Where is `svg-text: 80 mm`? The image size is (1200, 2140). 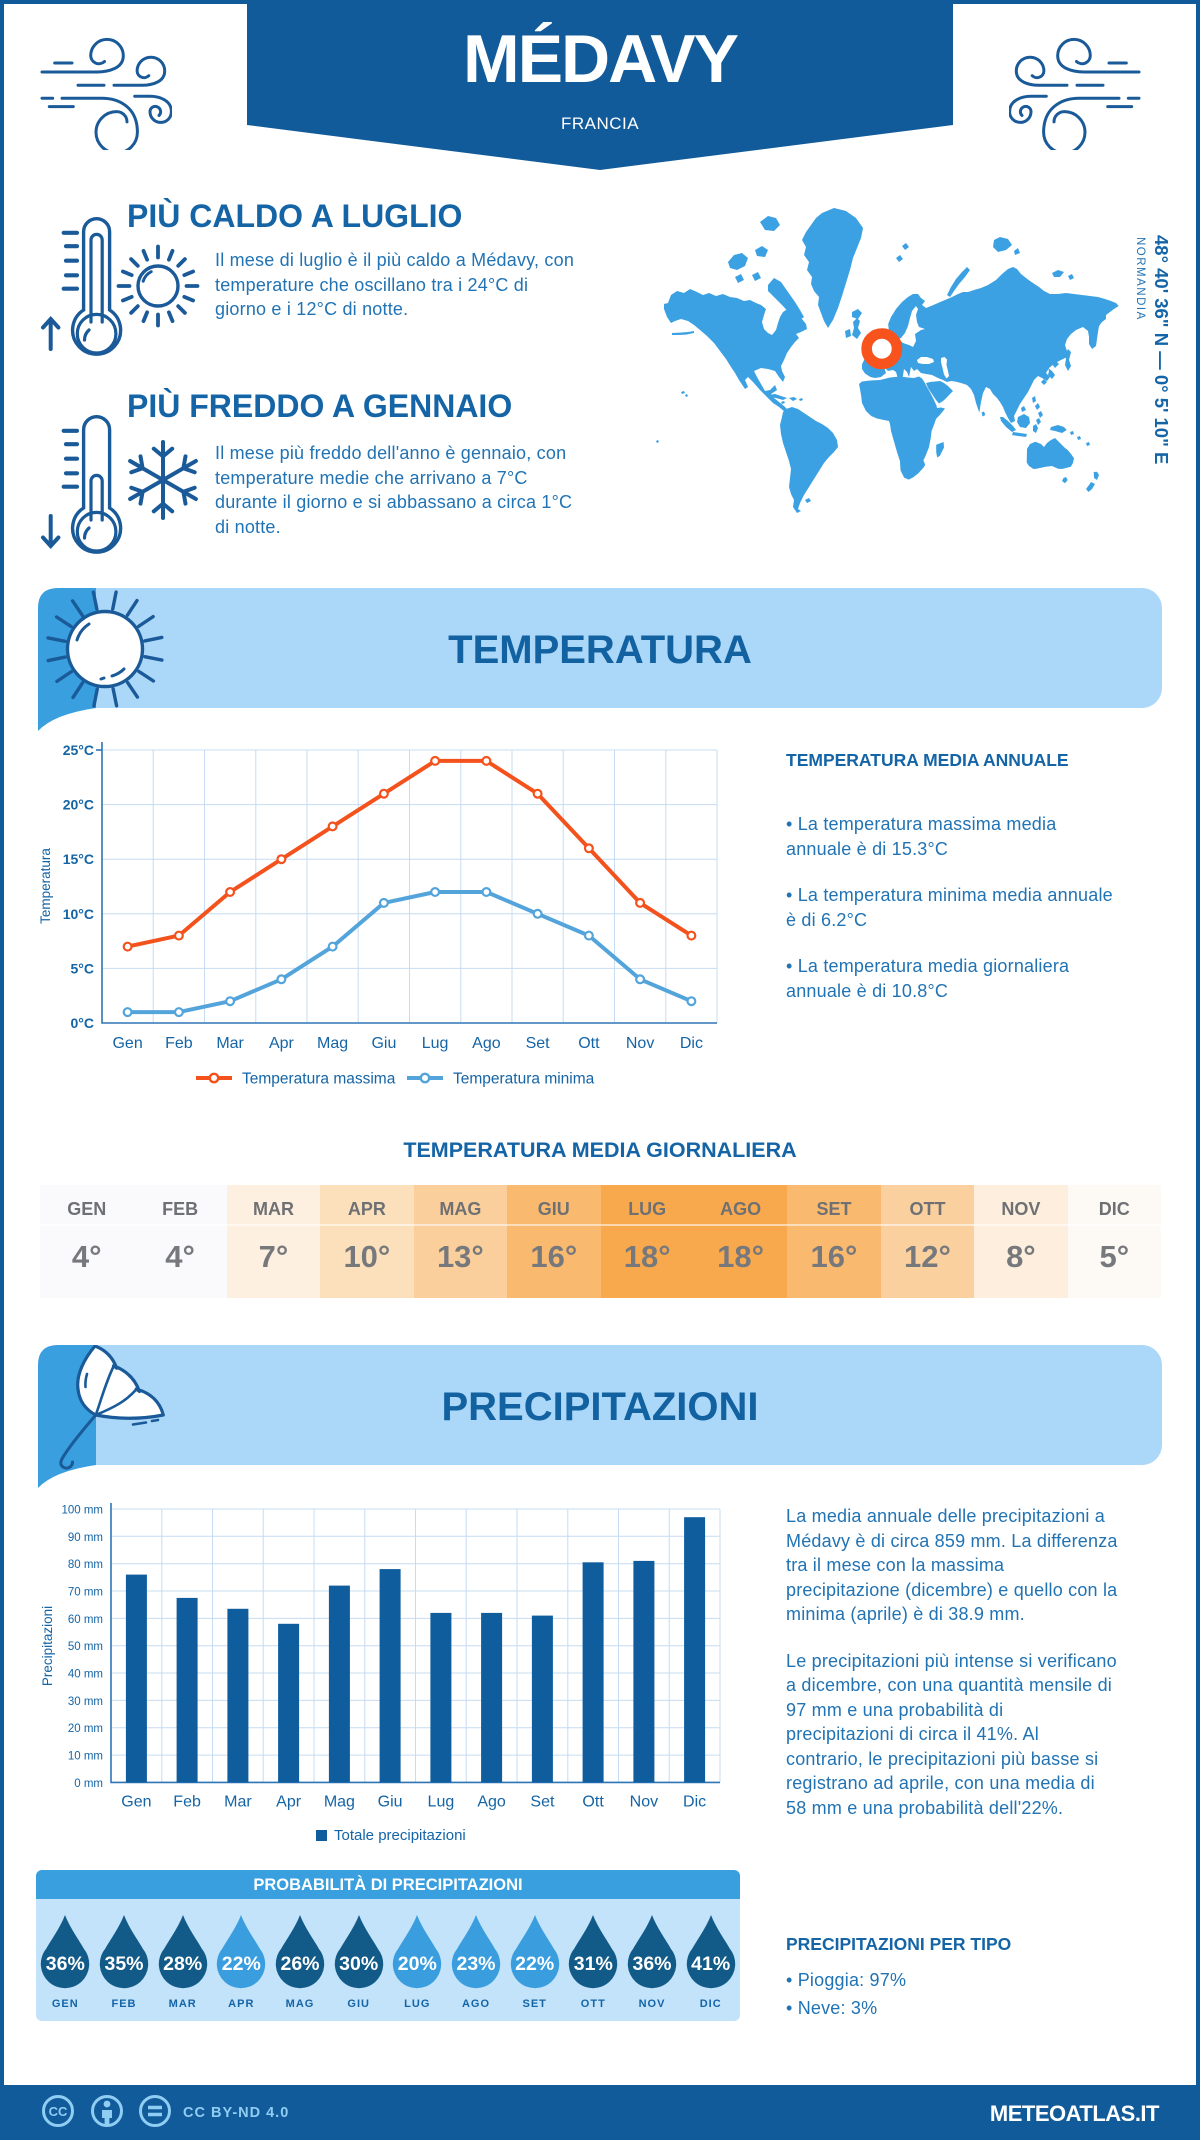 svg-text: 80 mm is located at coordinates (85, 1565).